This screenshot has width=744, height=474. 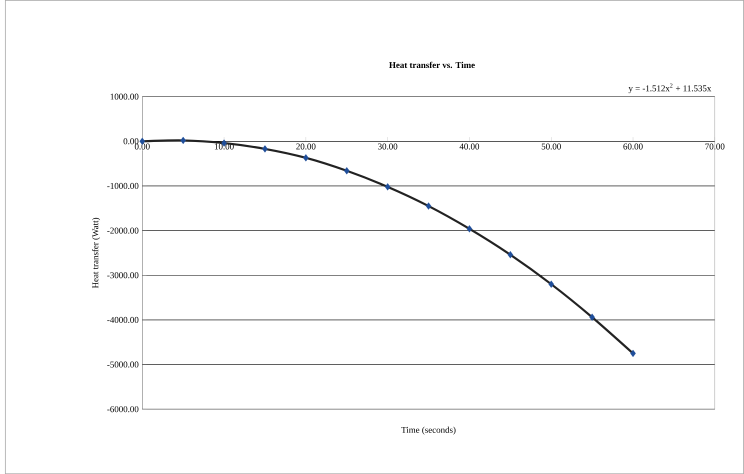 What do you see at coordinates (131, 141) in the screenshot?
I see `y-tick-label: 0.00` at bounding box center [131, 141].